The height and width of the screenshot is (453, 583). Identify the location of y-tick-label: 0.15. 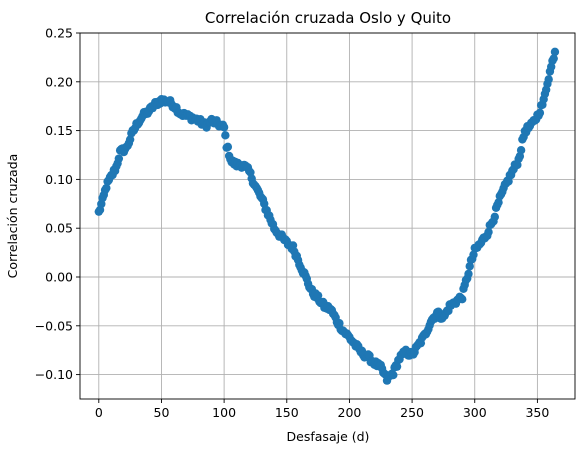
(59, 130).